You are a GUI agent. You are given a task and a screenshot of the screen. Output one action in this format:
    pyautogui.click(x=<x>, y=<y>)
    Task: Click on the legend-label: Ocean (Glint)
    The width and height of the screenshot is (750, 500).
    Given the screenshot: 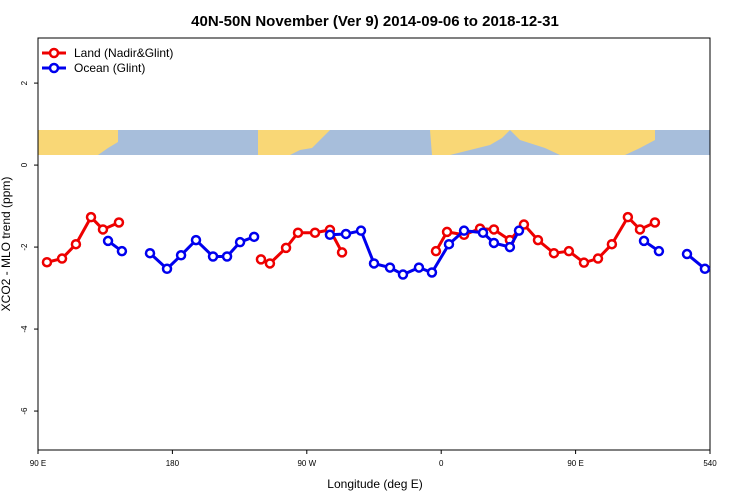 What is the action you would take?
    pyautogui.click(x=109, y=68)
    